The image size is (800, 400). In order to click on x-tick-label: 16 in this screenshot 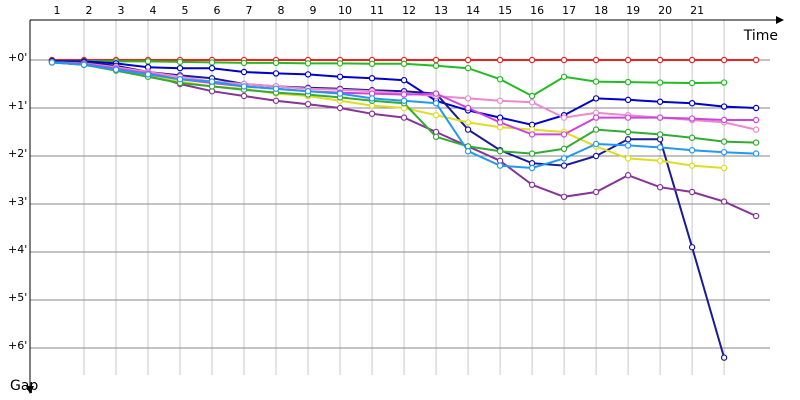, I will do `click(537, 10)`.